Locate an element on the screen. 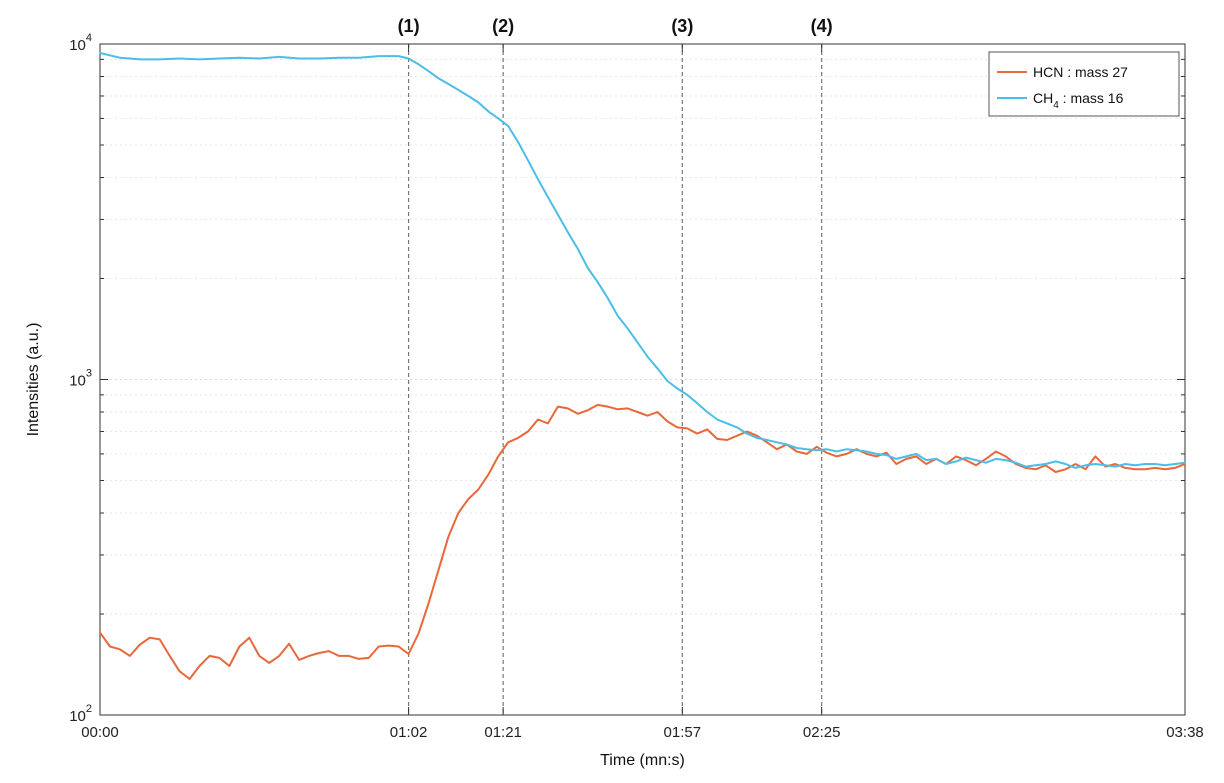 Image resolution: width=1224 pixels, height=783 pixels. legend-box is located at coordinates (1084, 84).